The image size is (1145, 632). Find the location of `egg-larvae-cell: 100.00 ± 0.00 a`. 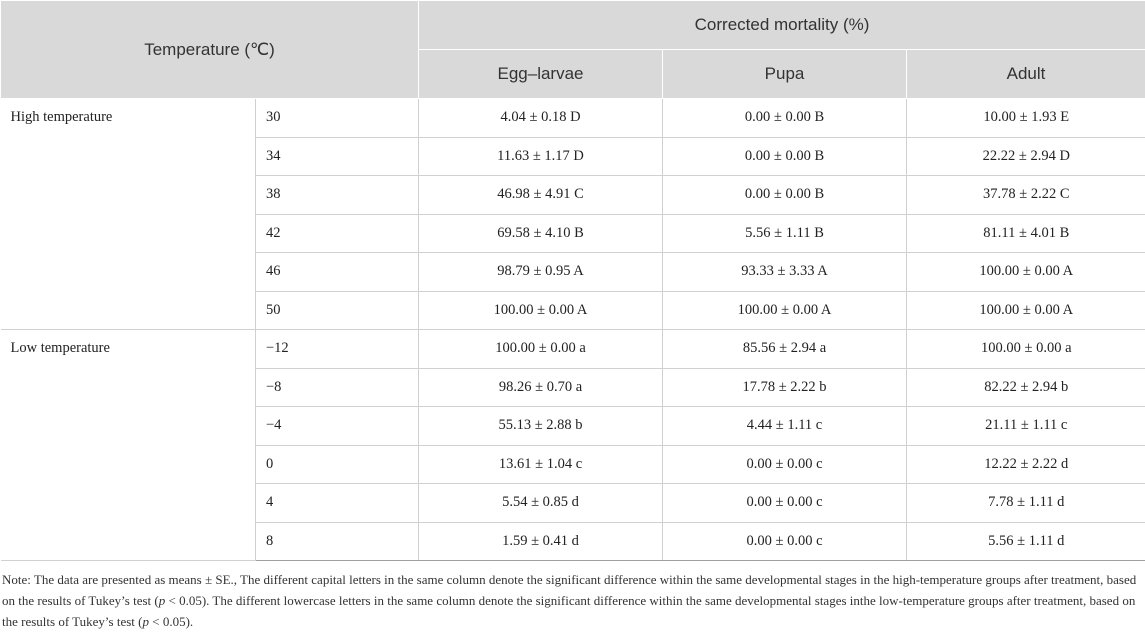

egg-larvae-cell: 100.00 ± 0.00 a is located at coordinates (541, 349).